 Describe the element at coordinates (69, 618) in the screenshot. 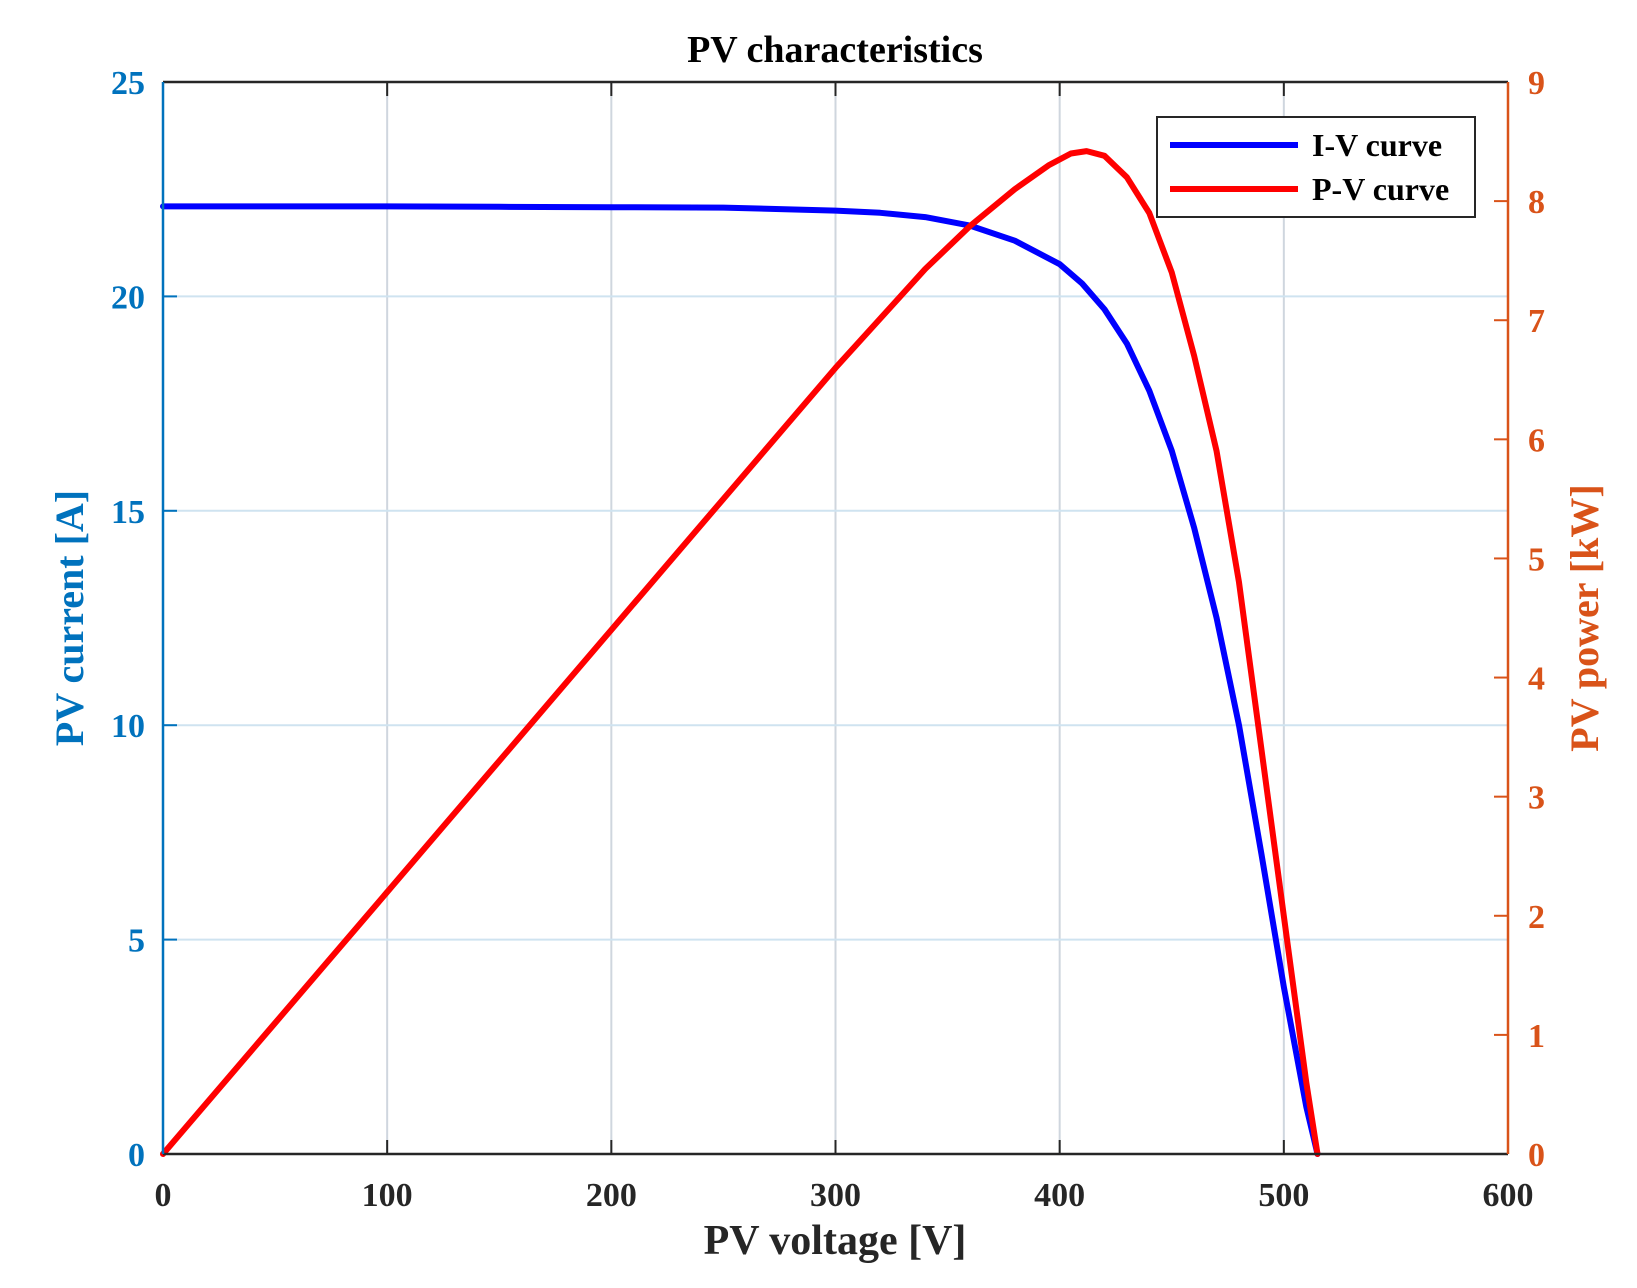

I see `y-axis-left-label: PV current [A]` at that location.